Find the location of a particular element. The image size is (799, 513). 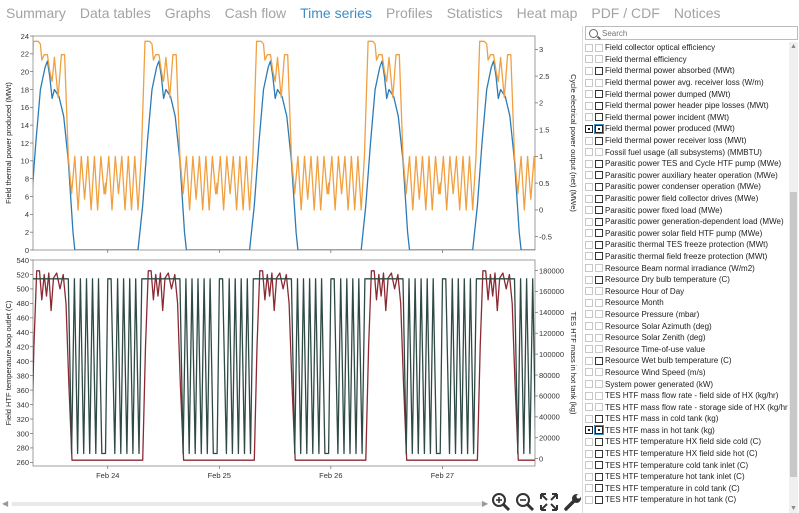

time-scroll-track is located at coordinates (247, 504).